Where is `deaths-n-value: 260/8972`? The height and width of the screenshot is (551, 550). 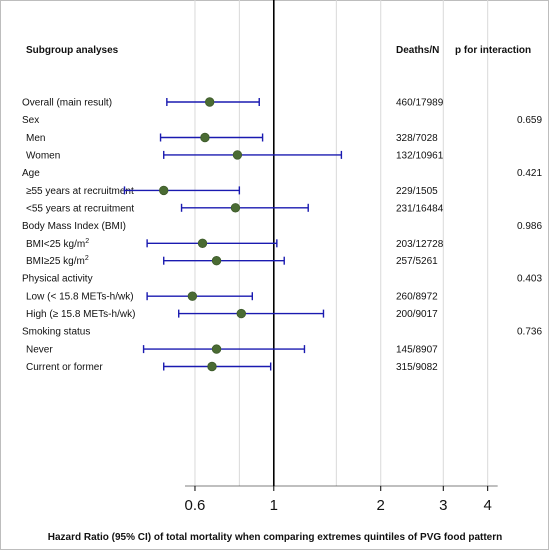 deaths-n-value: 260/8972 is located at coordinates (417, 297).